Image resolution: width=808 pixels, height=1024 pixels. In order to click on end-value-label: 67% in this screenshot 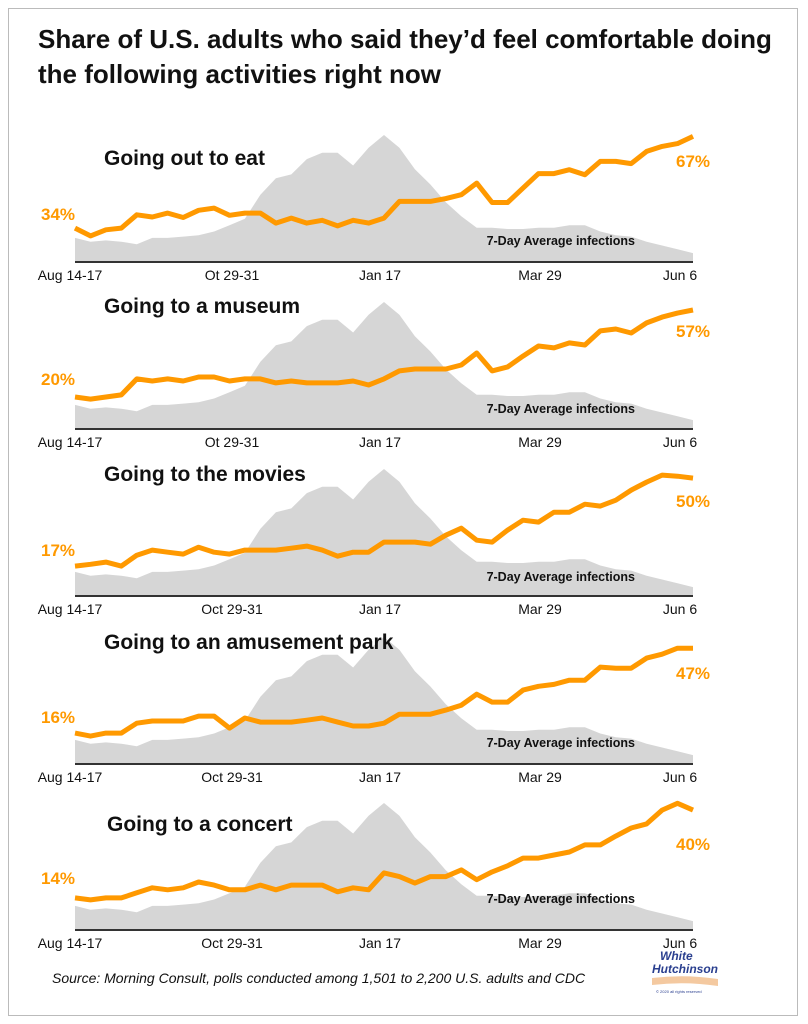, I will do `click(693, 161)`.